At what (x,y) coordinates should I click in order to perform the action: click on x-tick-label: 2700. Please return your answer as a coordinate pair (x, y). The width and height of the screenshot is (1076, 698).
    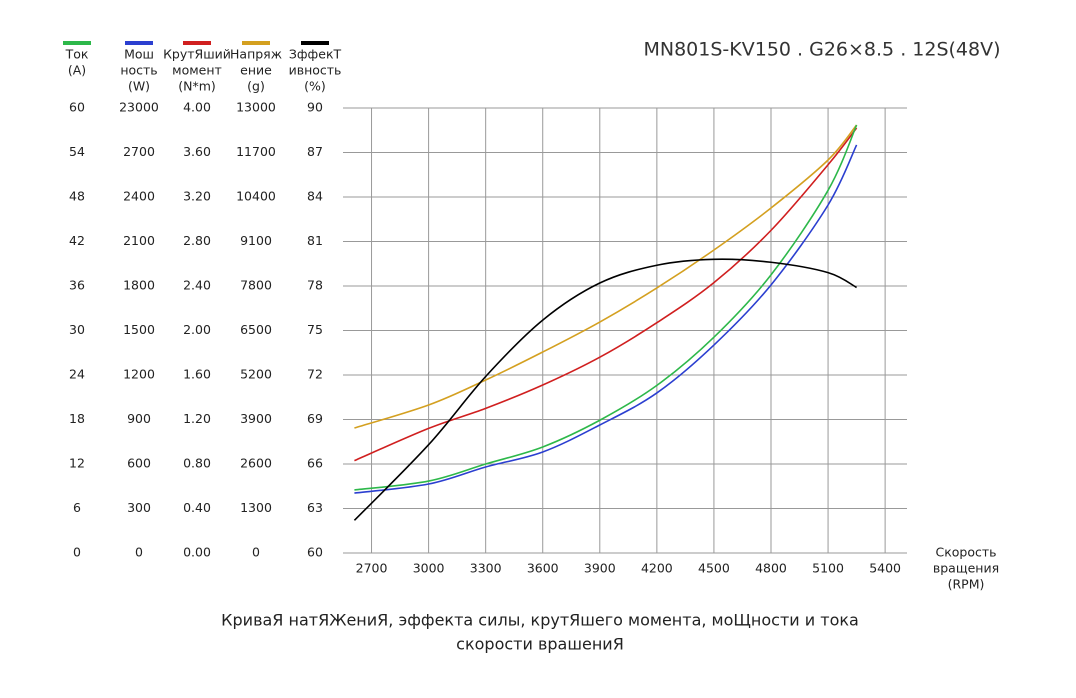
    Looking at the image, I should click on (372, 568).